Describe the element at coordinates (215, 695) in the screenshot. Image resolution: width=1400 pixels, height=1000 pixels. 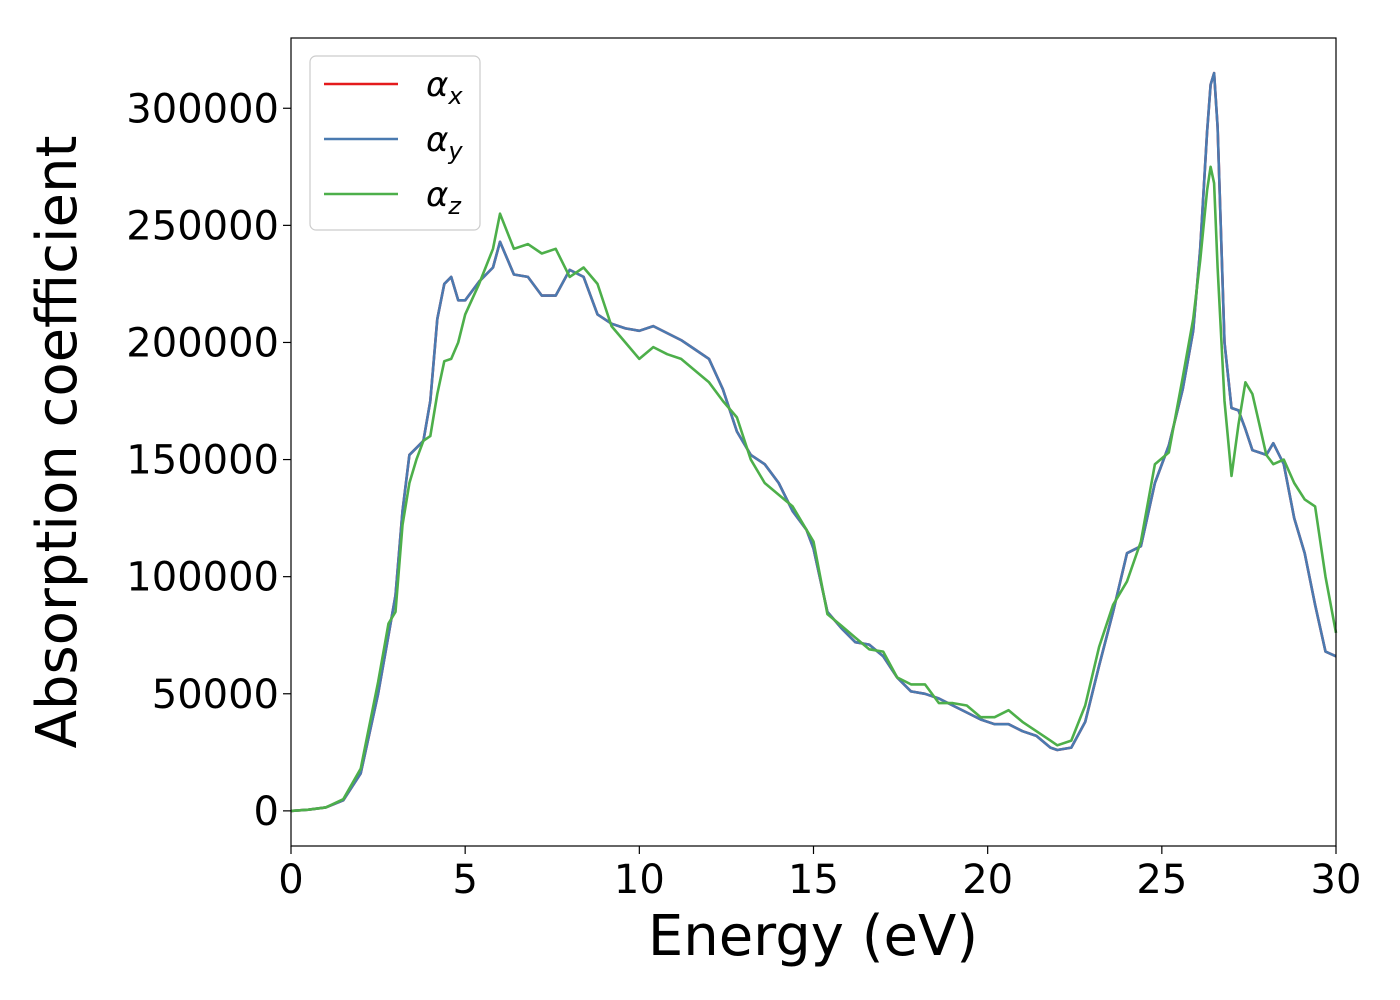
I see `y-tick-label: 50000` at that location.